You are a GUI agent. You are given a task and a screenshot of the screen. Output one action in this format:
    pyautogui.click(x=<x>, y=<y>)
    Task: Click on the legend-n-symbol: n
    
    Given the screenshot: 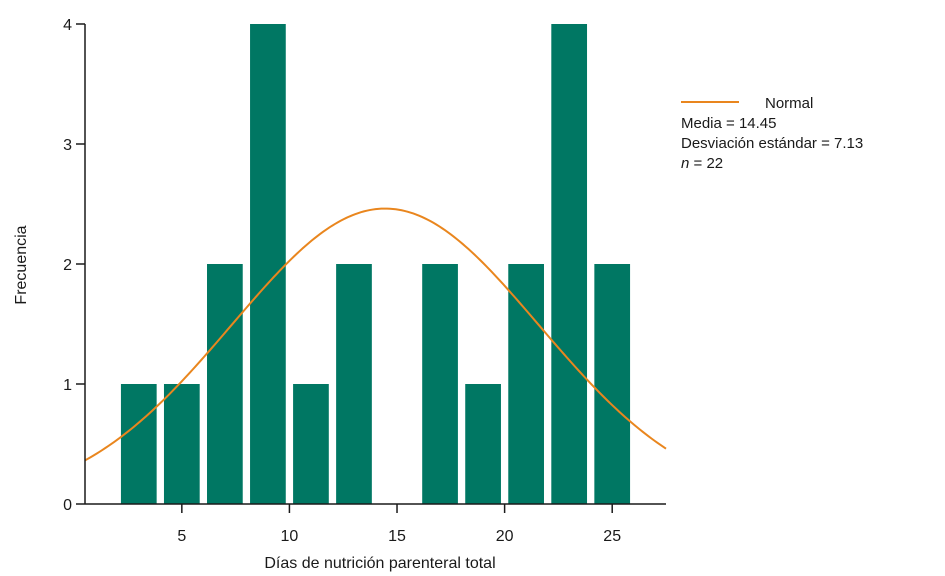 What is the action you would take?
    pyautogui.click(x=685, y=163)
    